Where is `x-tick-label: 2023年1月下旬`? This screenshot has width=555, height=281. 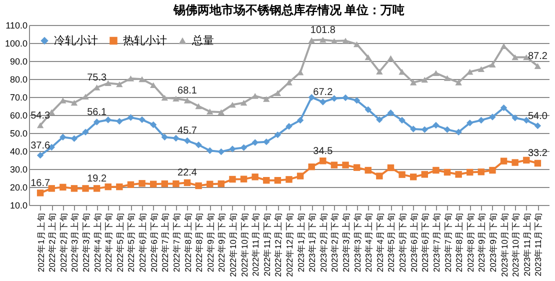
x-tick-label: 2023年1月下旬 is located at coordinates (312, 242).